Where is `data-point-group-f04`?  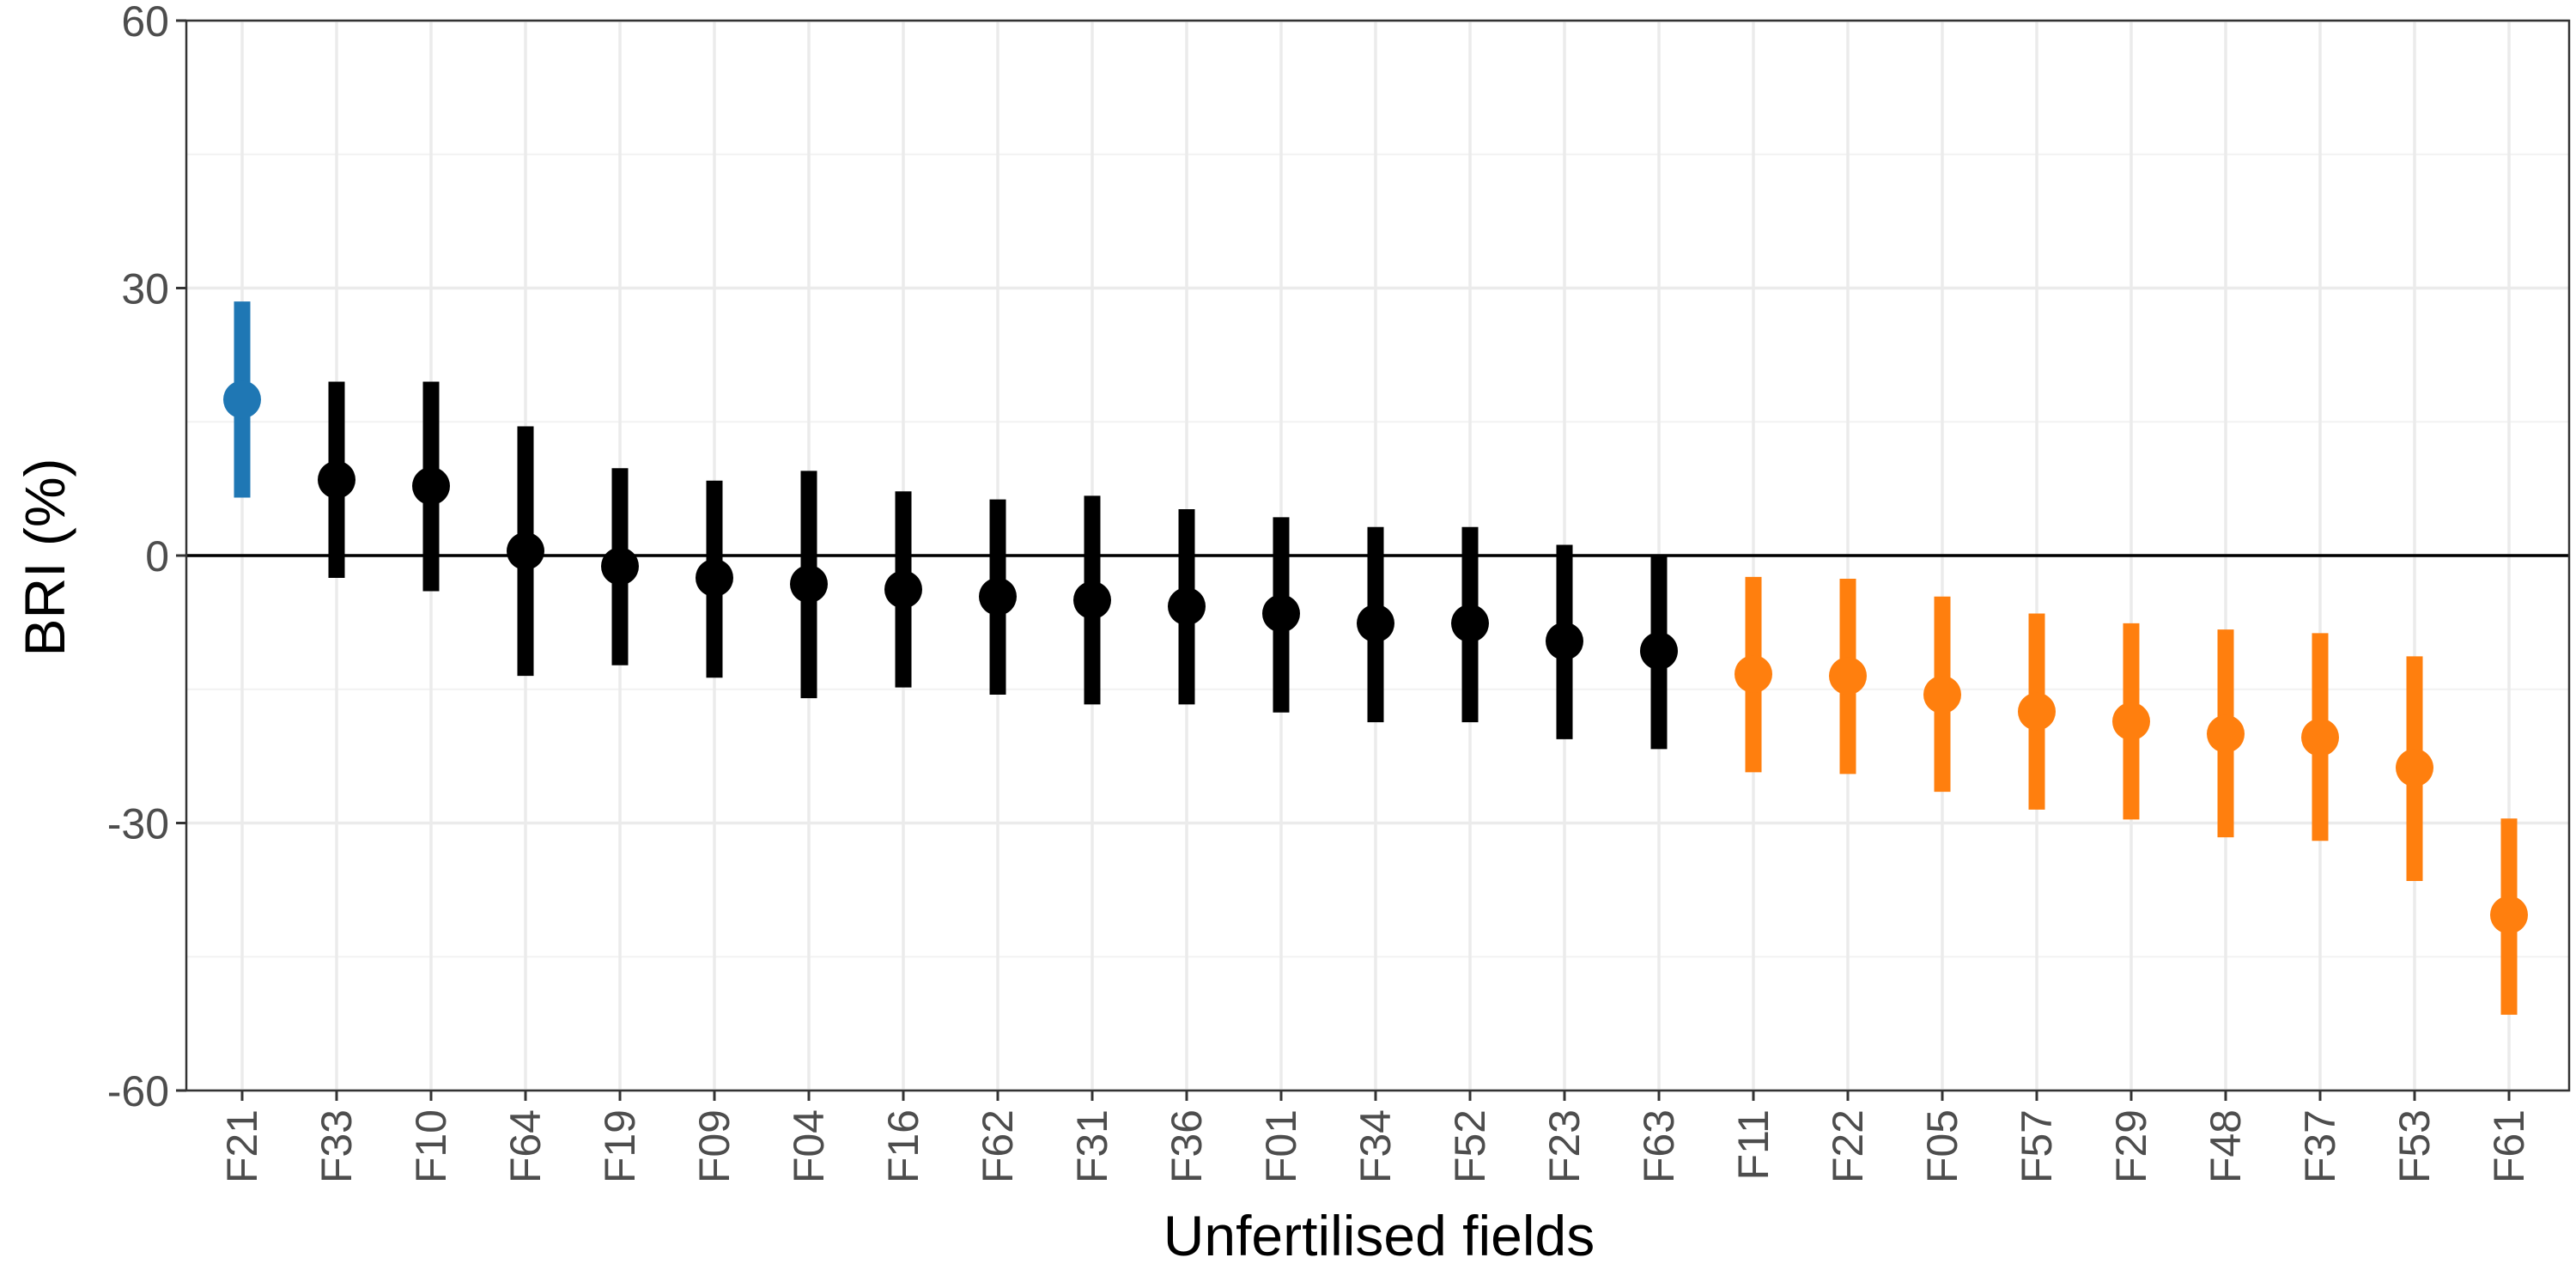
data-point-group-f04 is located at coordinates (809, 585).